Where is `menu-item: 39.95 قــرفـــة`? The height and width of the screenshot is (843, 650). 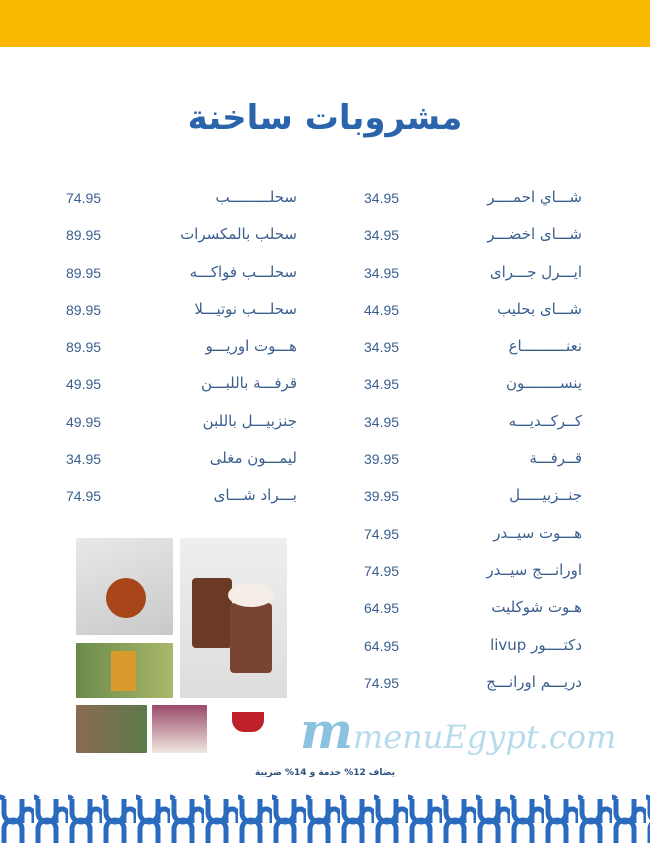
menu-item: 39.95 قــرفـــة is located at coordinates (471, 467).